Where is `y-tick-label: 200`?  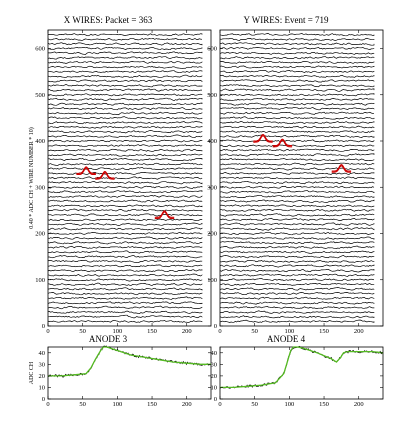 y-tick-label: 200 is located at coordinates (40, 234).